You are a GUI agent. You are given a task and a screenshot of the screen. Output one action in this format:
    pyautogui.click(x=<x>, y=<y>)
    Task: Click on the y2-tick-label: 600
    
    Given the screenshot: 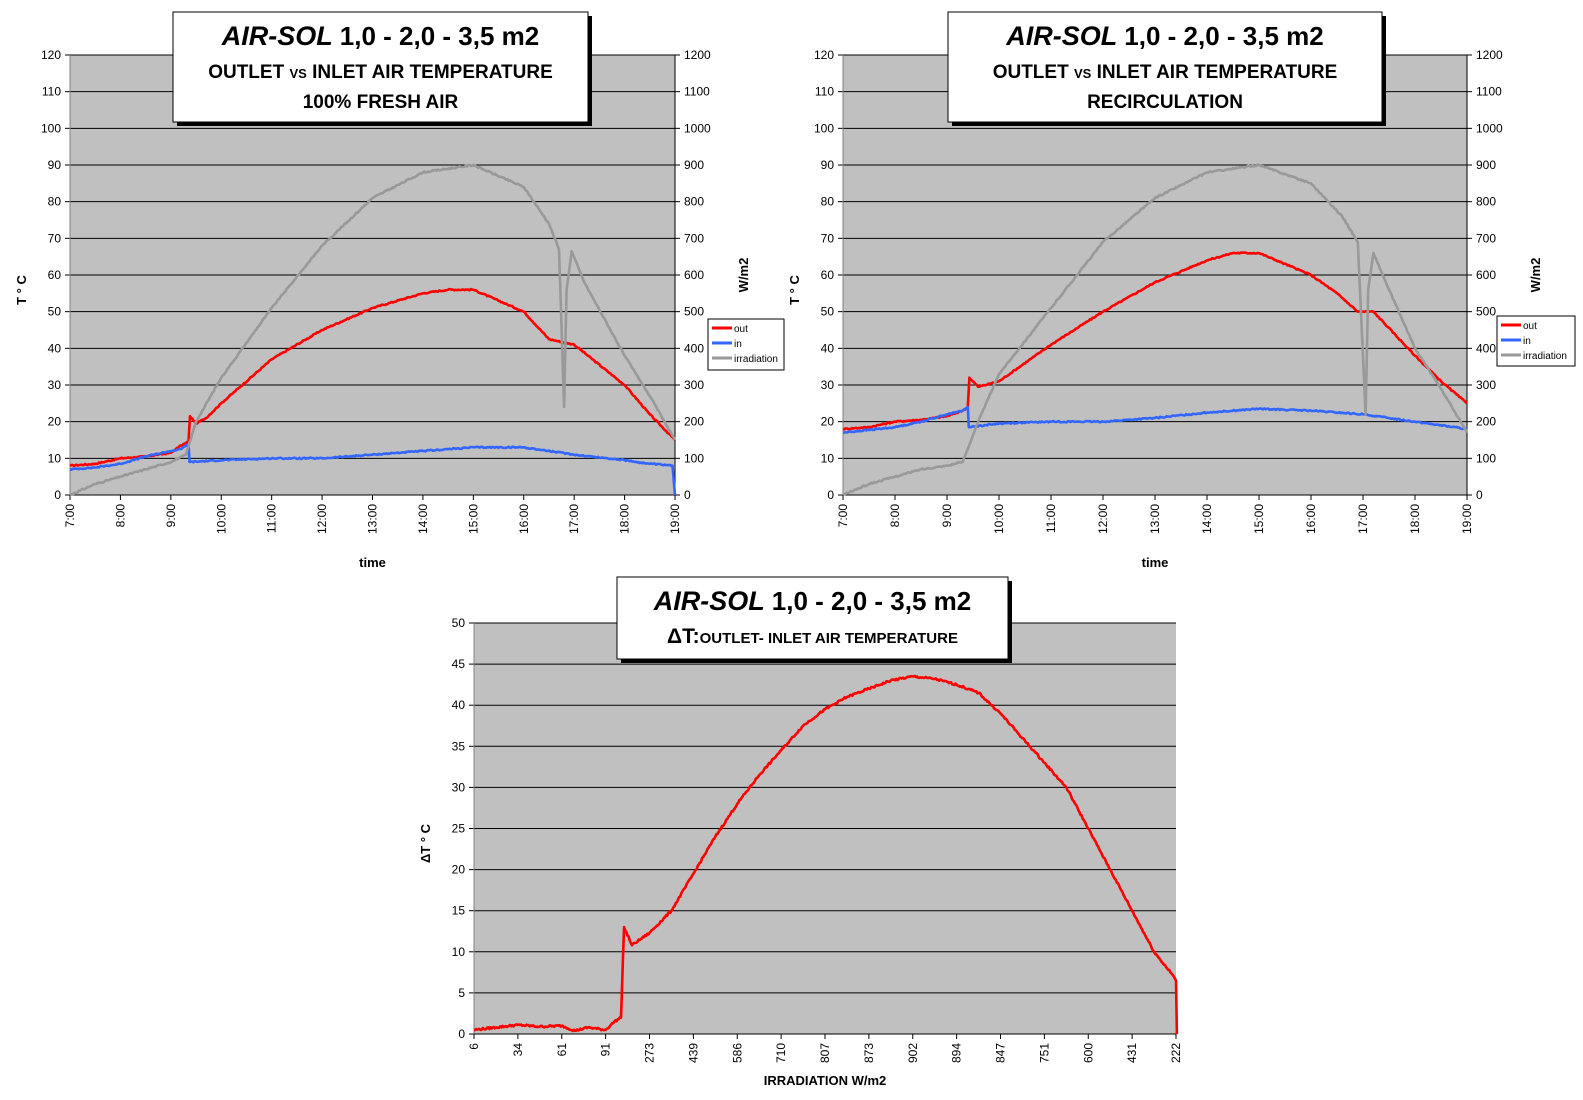 What is the action you would take?
    pyautogui.click(x=694, y=275)
    